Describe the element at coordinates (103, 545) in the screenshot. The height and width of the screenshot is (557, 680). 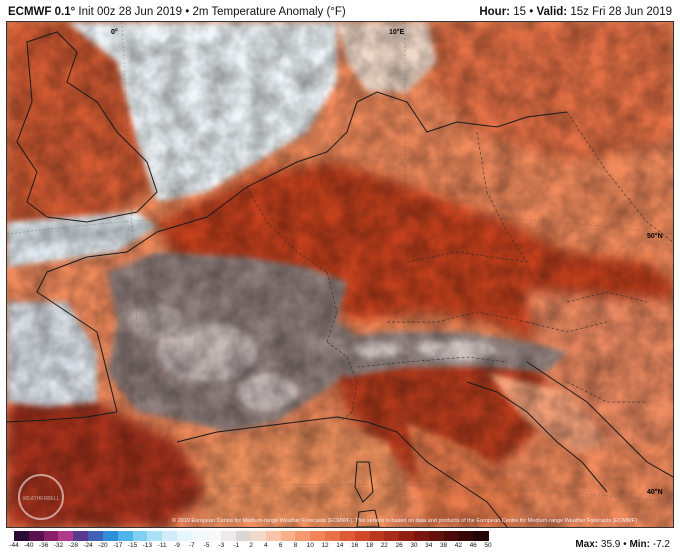
I see `color-scale-tick: -20` at that location.